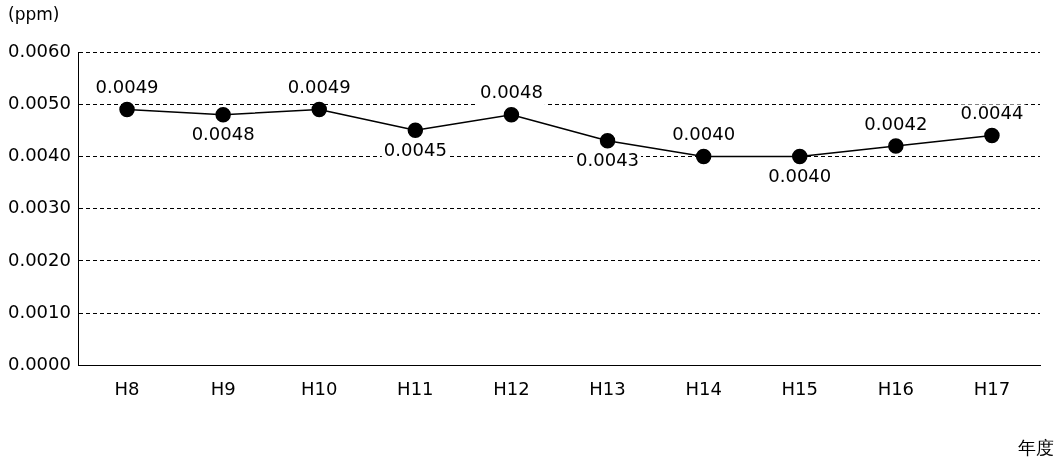 The height and width of the screenshot is (473, 1064). Describe the element at coordinates (223, 388) in the screenshot. I see `x-tick-label: H9` at that location.